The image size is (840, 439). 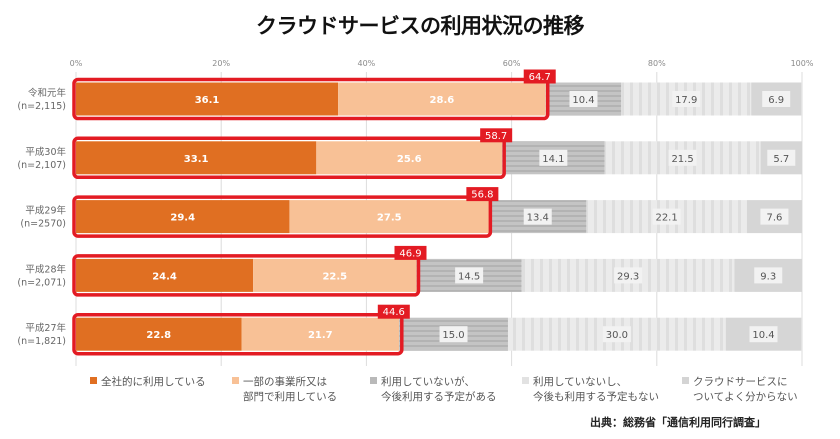 I want to click on total-value-label: 56.8, so click(x=482, y=195).